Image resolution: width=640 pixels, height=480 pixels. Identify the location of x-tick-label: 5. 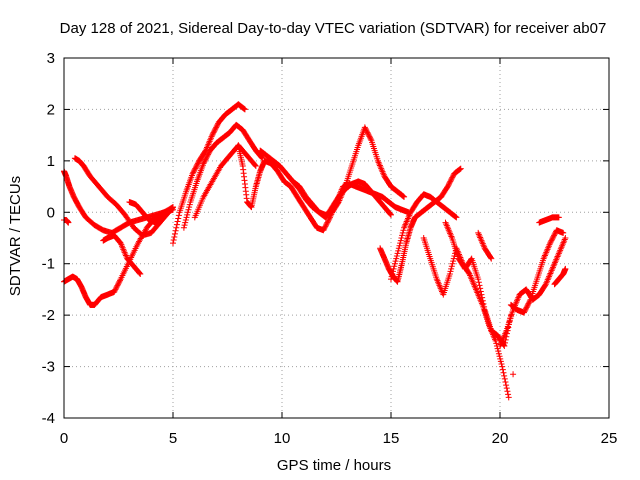
(173, 438).